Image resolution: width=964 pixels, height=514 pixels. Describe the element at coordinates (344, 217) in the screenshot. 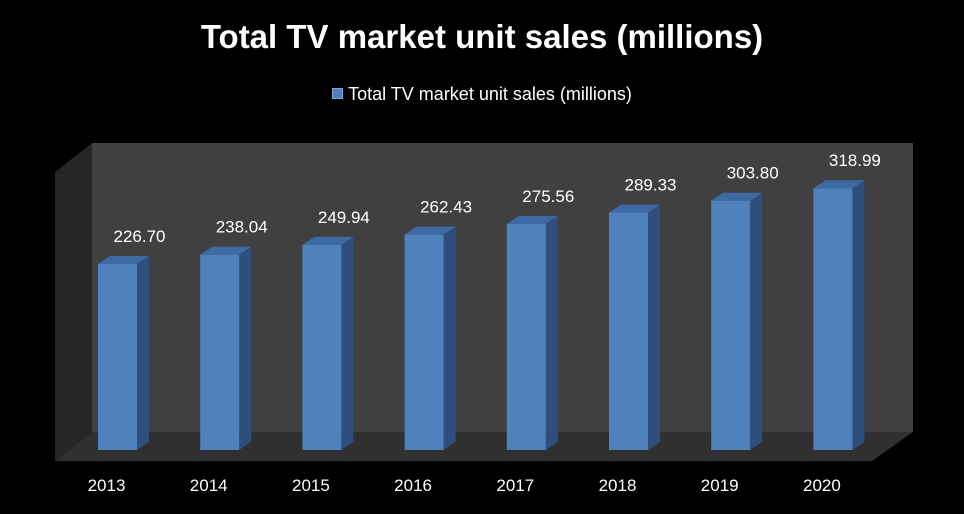

I see `data-label-2015: 249.94` at that location.